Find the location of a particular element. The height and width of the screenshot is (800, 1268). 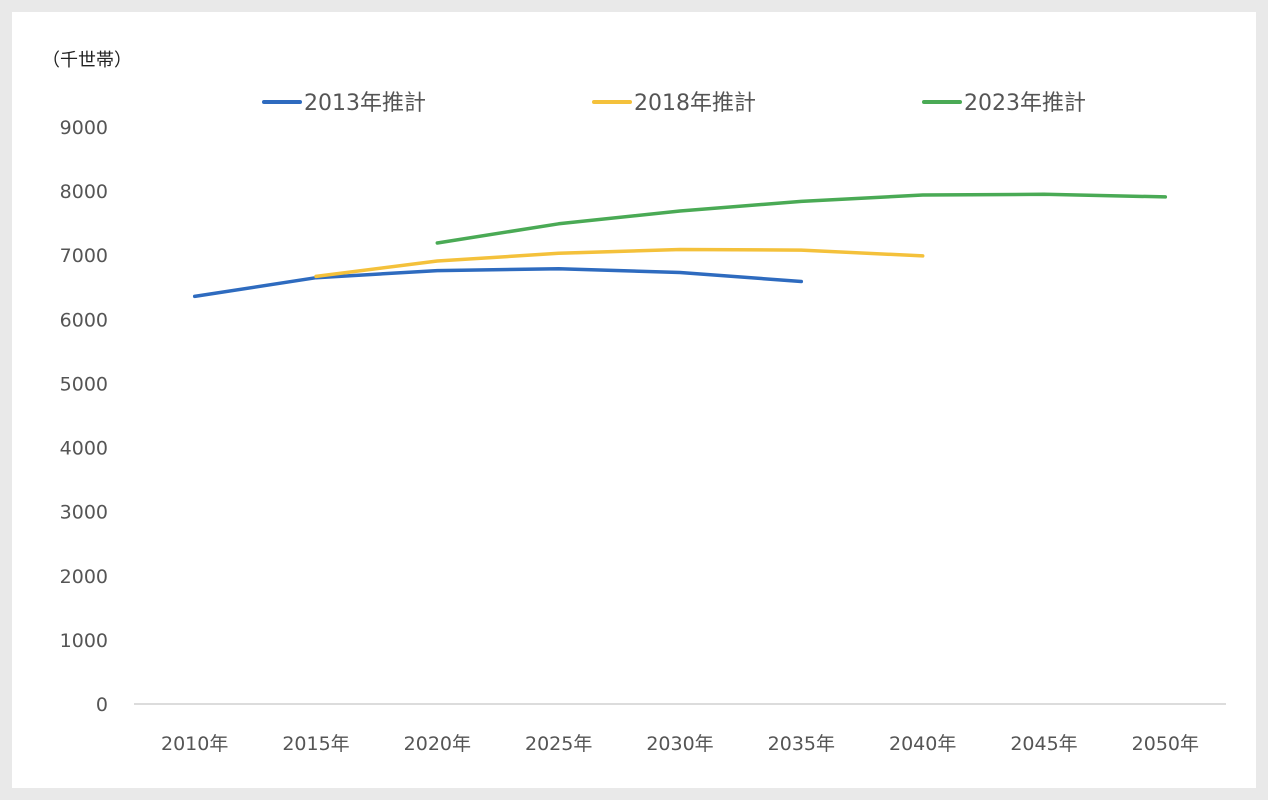

x-tick-label: 2025年 is located at coordinates (558, 744).